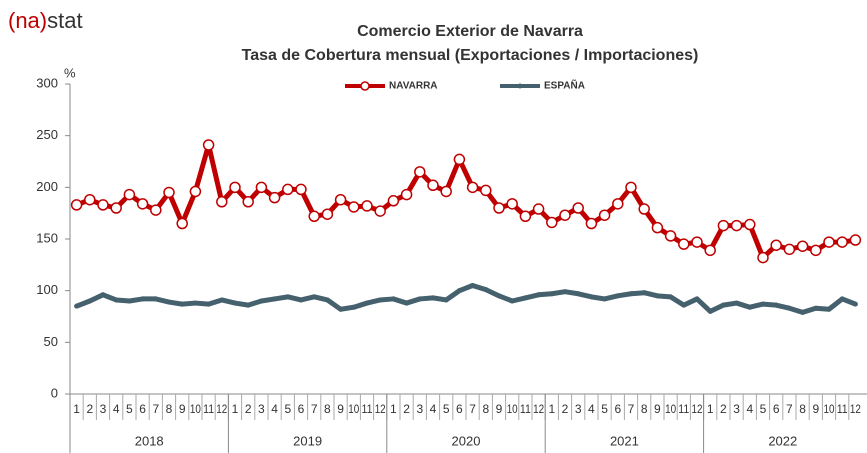  What do you see at coordinates (103, 409) in the screenshot?
I see `x-tick-label: 3` at bounding box center [103, 409].